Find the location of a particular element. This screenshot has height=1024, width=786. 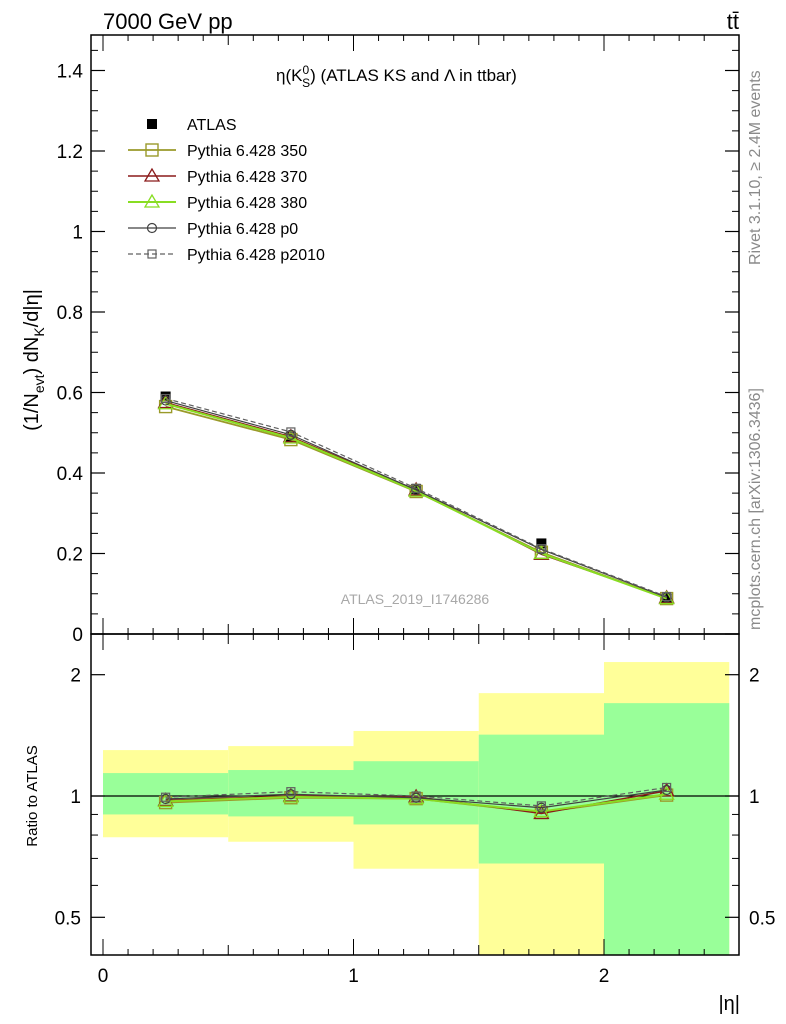

ratio-y-axis-label: Ratio to ATLAS is located at coordinates (32, 795).